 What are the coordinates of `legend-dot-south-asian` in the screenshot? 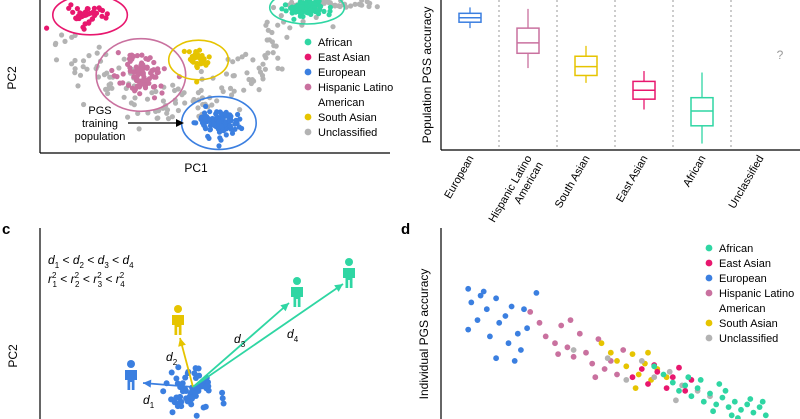 It's located at (308, 117).